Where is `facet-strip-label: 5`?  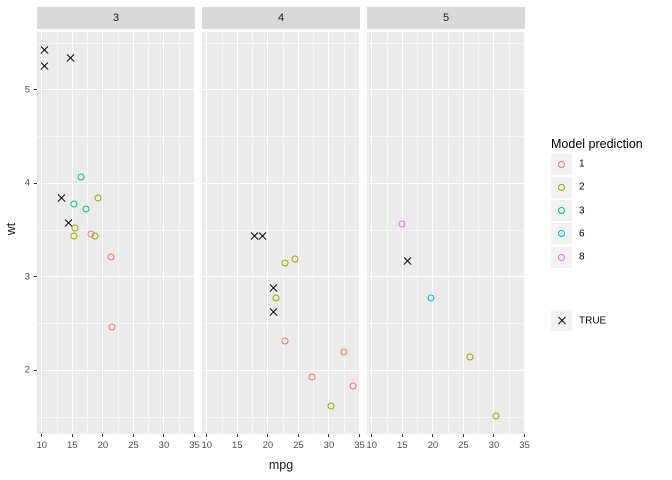
facet-strip-label: 5 is located at coordinates (446, 18).